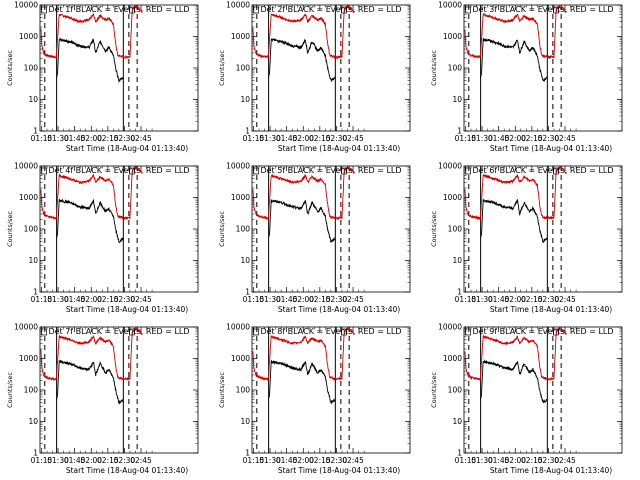  What do you see at coordinates (118, 331) in the screenshot?
I see `panel-title: Det 7f BLACK = Events, RED = LLD` at bounding box center [118, 331].